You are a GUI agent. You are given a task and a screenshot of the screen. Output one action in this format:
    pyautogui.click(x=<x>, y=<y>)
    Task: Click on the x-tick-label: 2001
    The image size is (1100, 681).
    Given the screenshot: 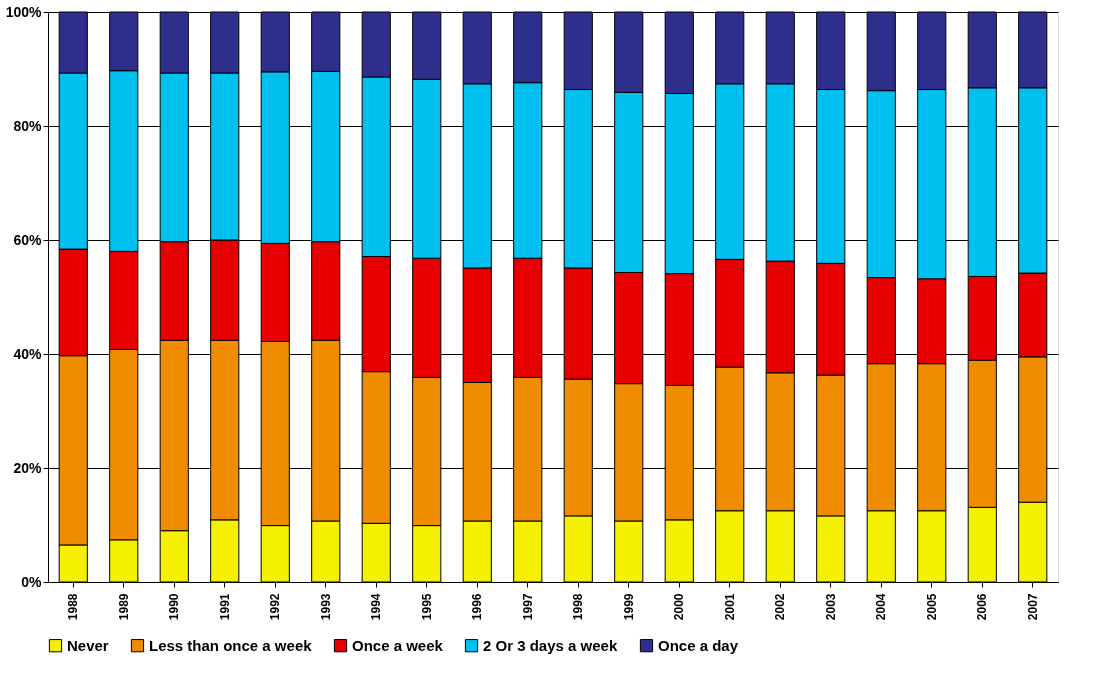 What is the action you would take?
    pyautogui.click(x=729, y=607)
    